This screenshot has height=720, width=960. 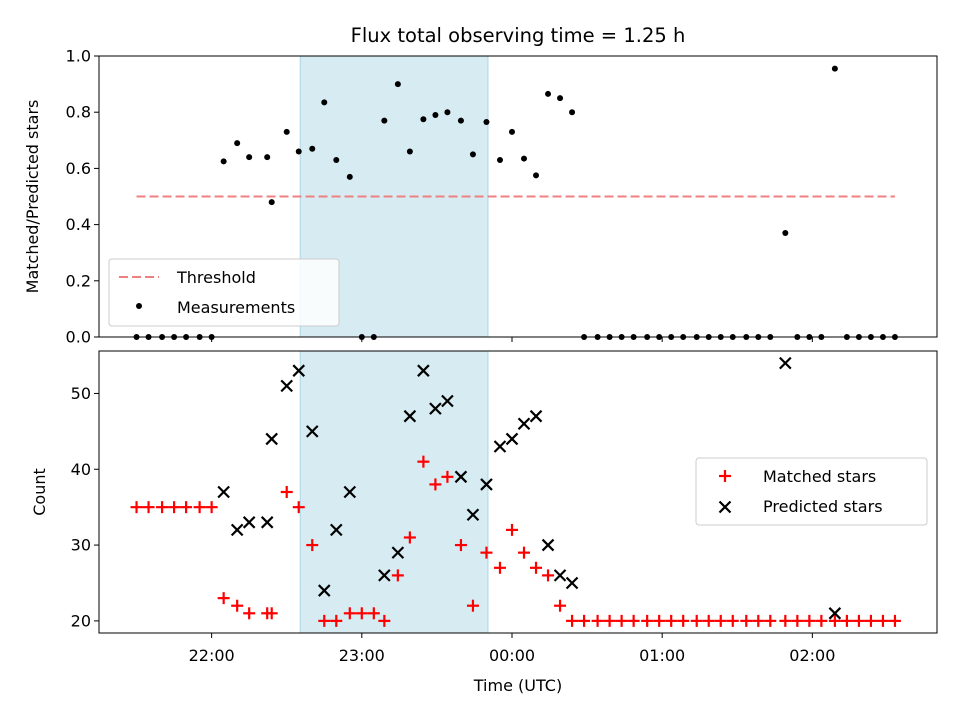 I want to click on legend-matched-label: Matched stars, so click(x=819, y=476).